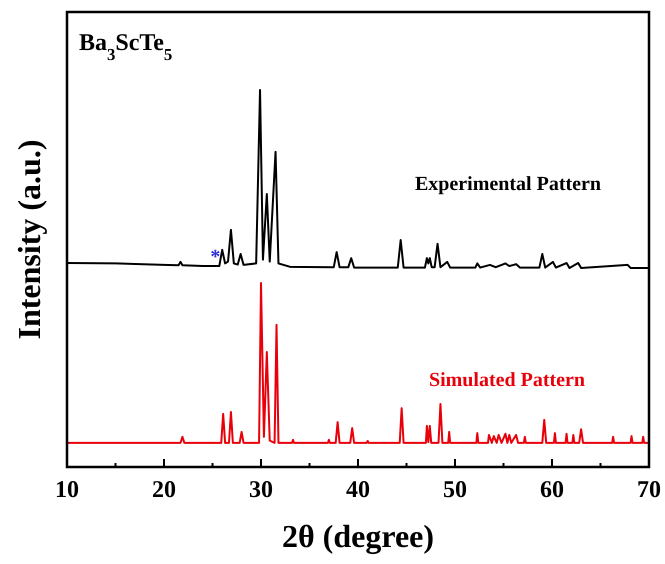  Describe the element at coordinates (358, 490) in the screenshot. I see `x-tick-label: 40` at that location.